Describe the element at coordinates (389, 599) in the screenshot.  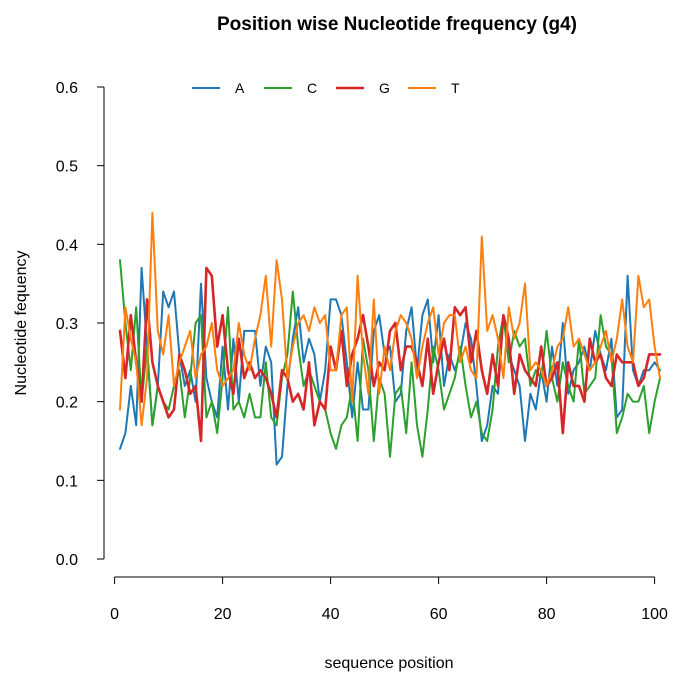
I see `x-axis: 0 20 40 60 80 100` at that location.